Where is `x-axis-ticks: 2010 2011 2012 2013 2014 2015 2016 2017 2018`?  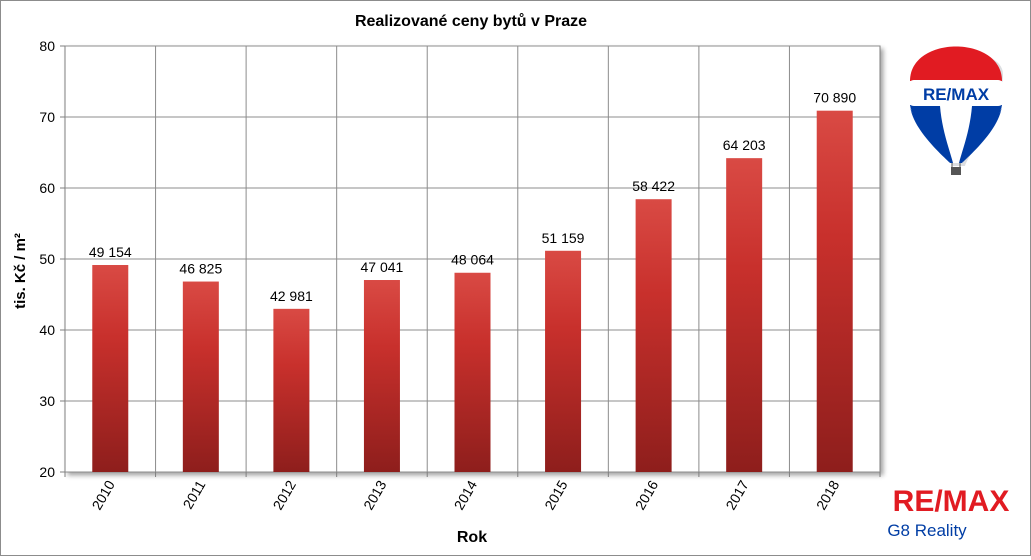 x-axis-ticks: 2010 2011 2012 2013 2014 2015 2016 2017 2018 is located at coordinates (472, 492).